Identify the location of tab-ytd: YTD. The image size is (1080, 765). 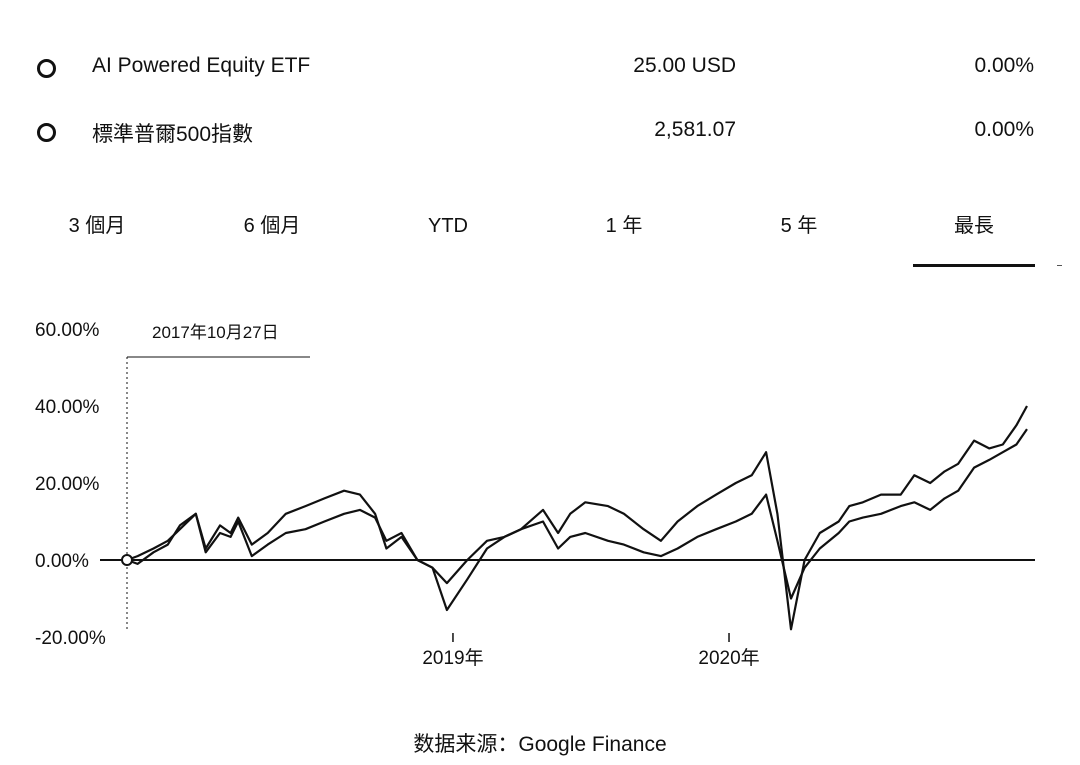
(448, 226).